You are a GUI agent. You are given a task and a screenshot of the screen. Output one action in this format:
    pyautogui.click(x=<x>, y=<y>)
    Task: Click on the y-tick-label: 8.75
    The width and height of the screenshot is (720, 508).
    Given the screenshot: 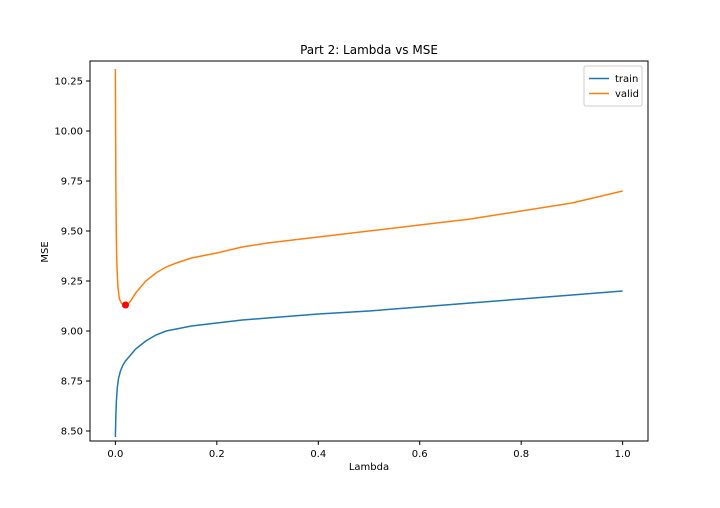 What is the action you would take?
    pyautogui.click(x=72, y=382)
    